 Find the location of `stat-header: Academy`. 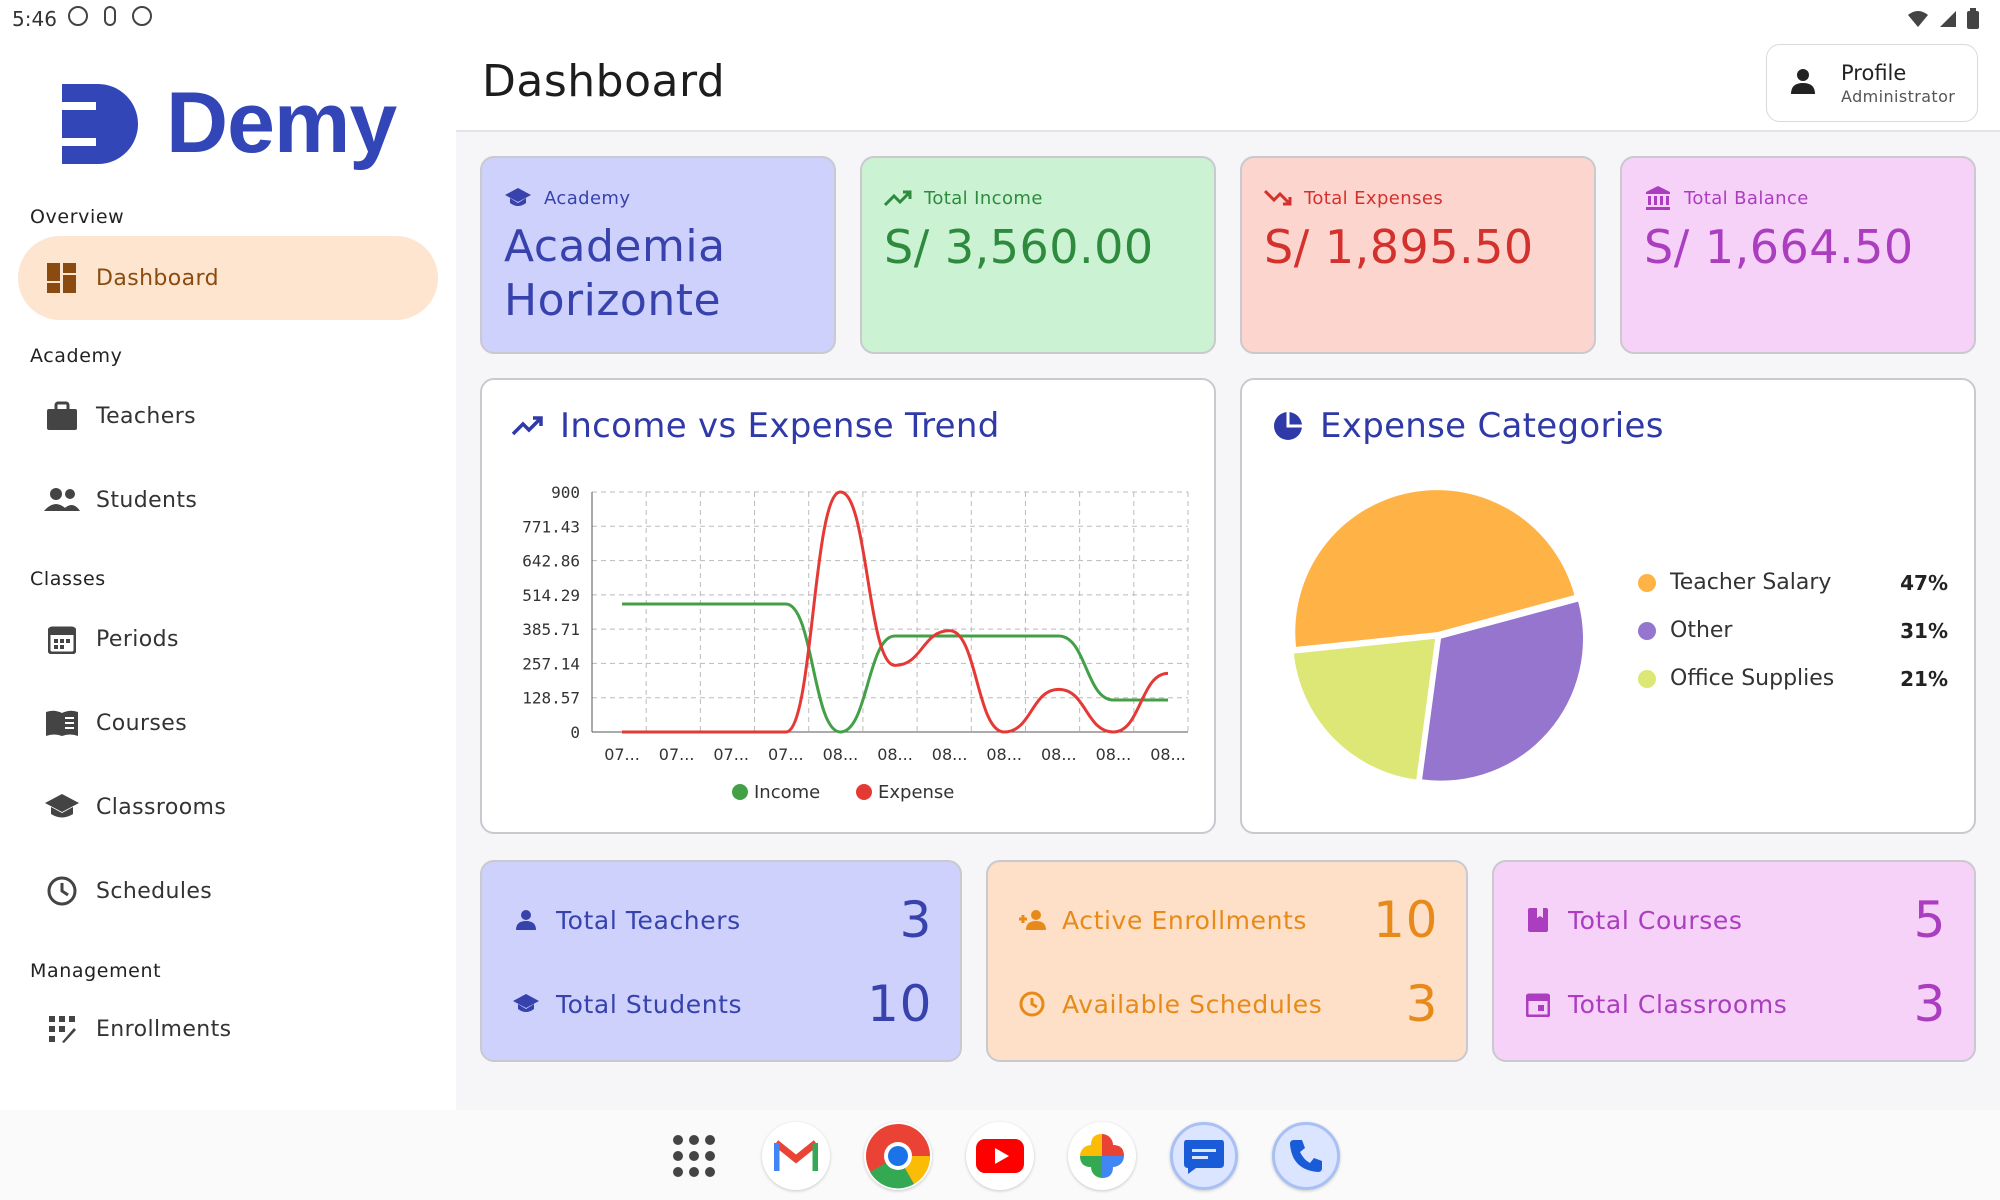

stat-header: Academy is located at coordinates (567, 198).